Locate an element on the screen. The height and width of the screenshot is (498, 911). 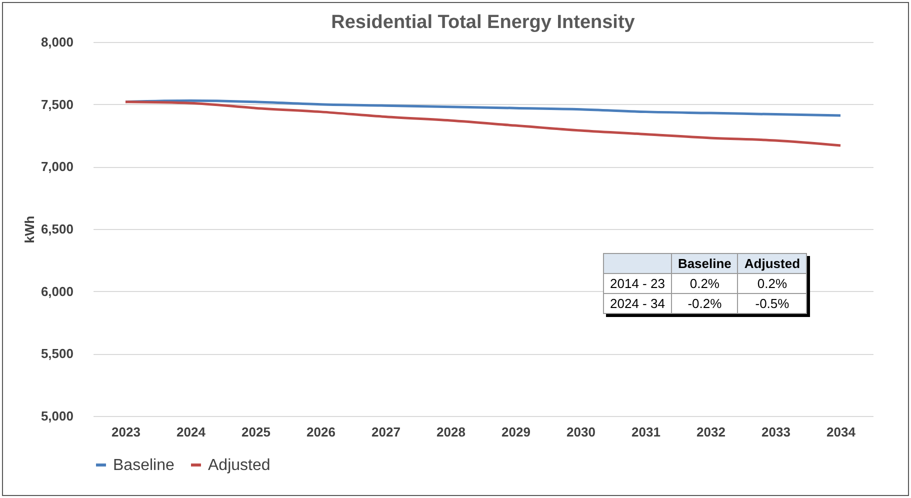
x-tick-label: 2030 is located at coordinates (581, 432).